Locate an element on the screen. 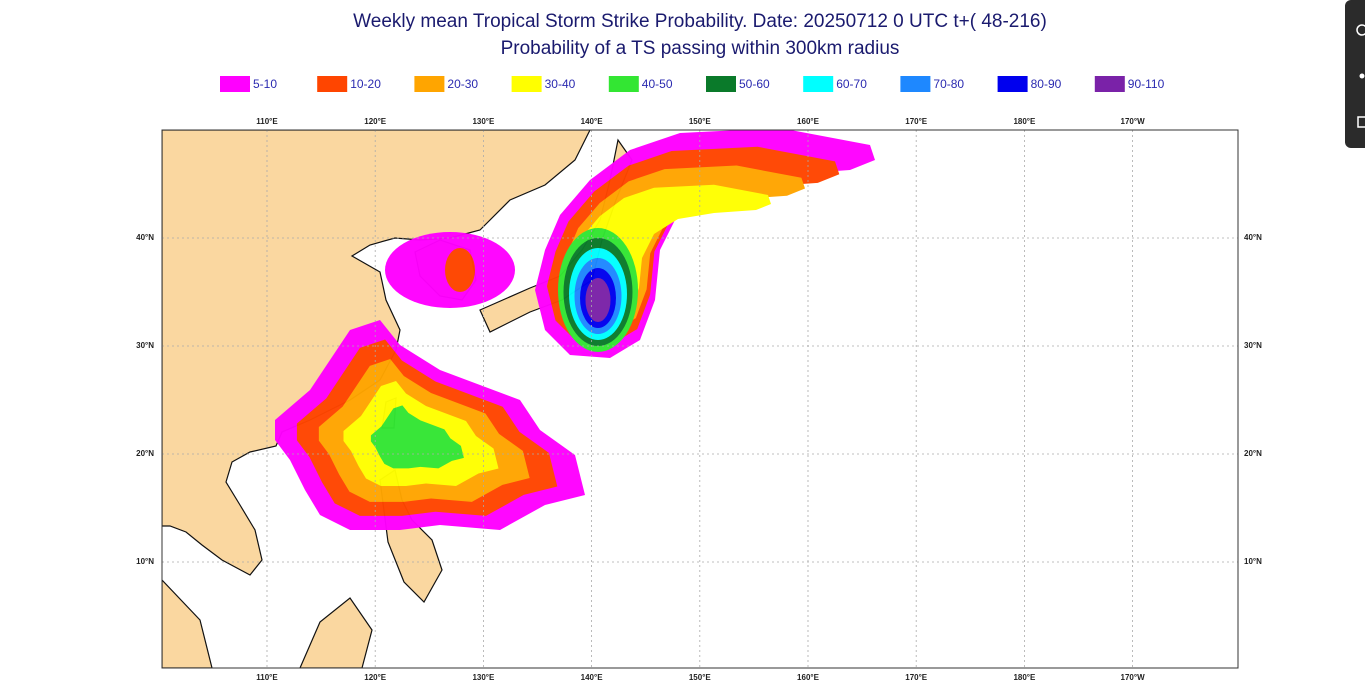 Image resolution: width=1365 pixels, height=688 pixels. lat-label-left: 30°N is located at coordinates (145, 345).